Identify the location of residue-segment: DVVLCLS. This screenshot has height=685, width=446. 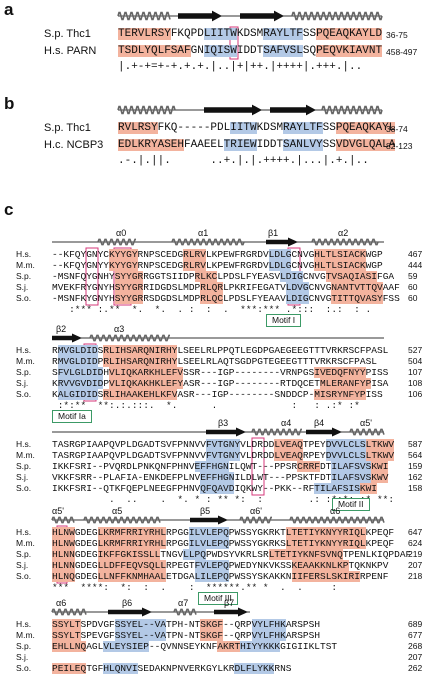
(345, 455).